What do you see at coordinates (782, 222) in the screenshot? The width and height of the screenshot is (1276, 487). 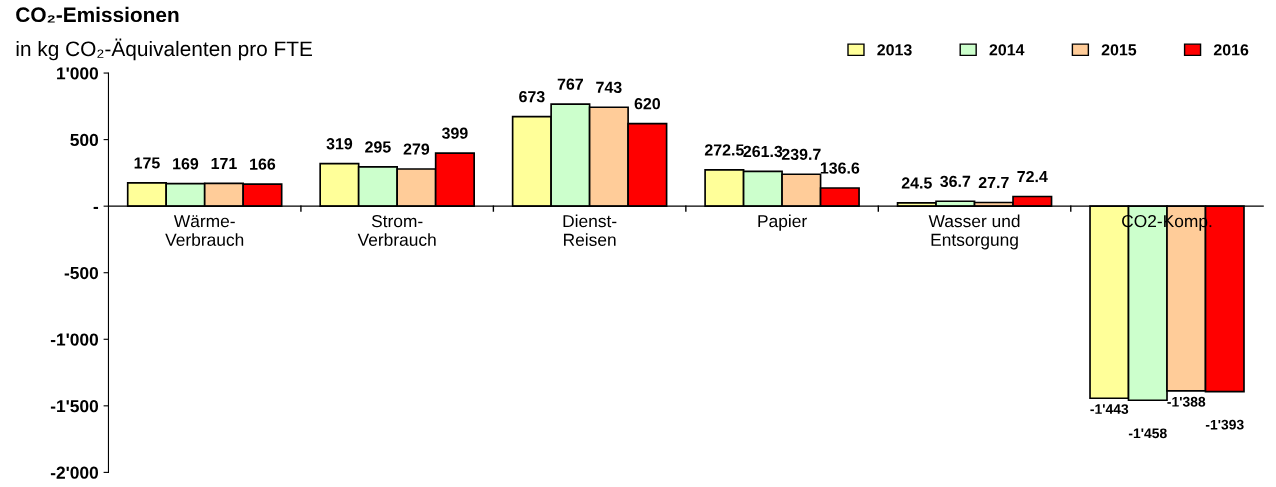 I see `x-tick-label: Papier` at bounding box center [782, 222].